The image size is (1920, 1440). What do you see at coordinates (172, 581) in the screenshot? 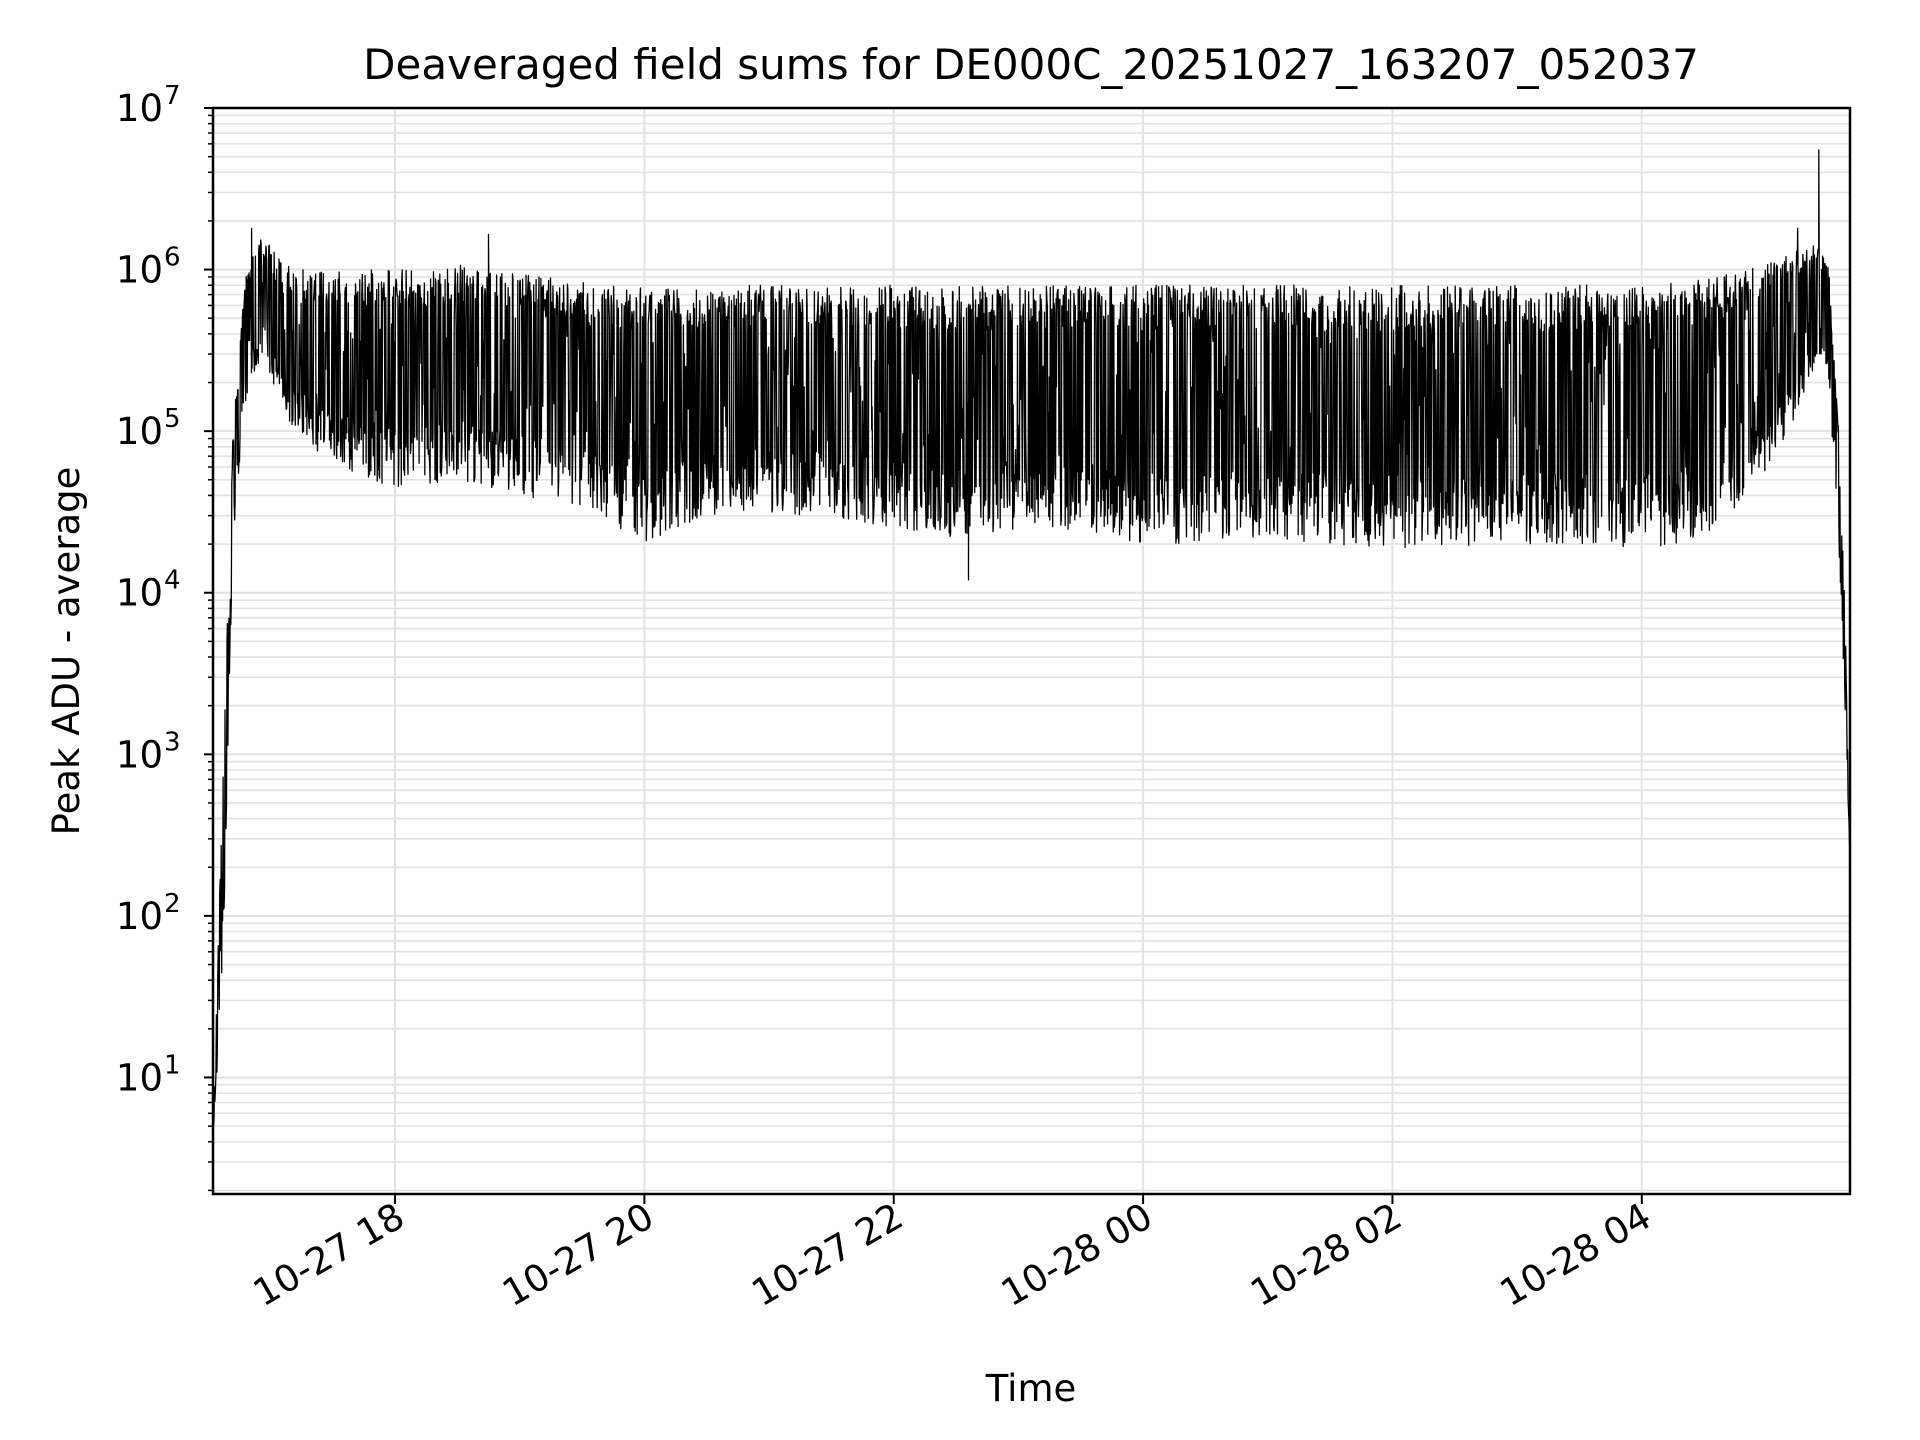
I see `y-tick-label-exponent: 4` at bounding box center [172, 581].